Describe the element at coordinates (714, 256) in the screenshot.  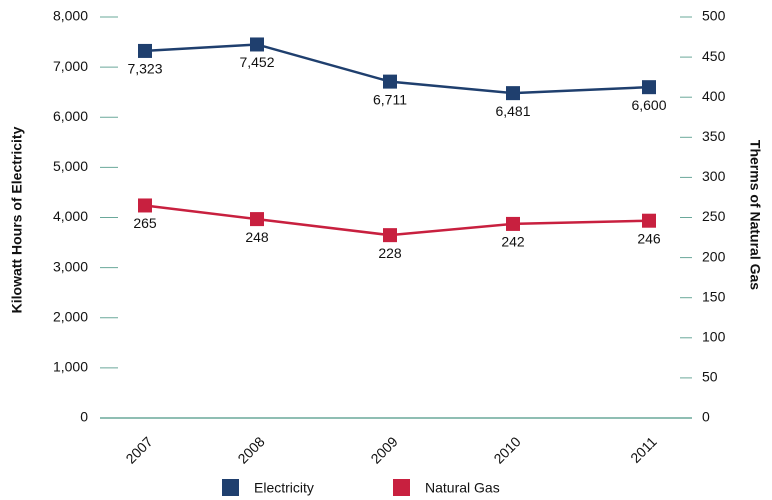
I see `y2-tick-label: 200` at that location.